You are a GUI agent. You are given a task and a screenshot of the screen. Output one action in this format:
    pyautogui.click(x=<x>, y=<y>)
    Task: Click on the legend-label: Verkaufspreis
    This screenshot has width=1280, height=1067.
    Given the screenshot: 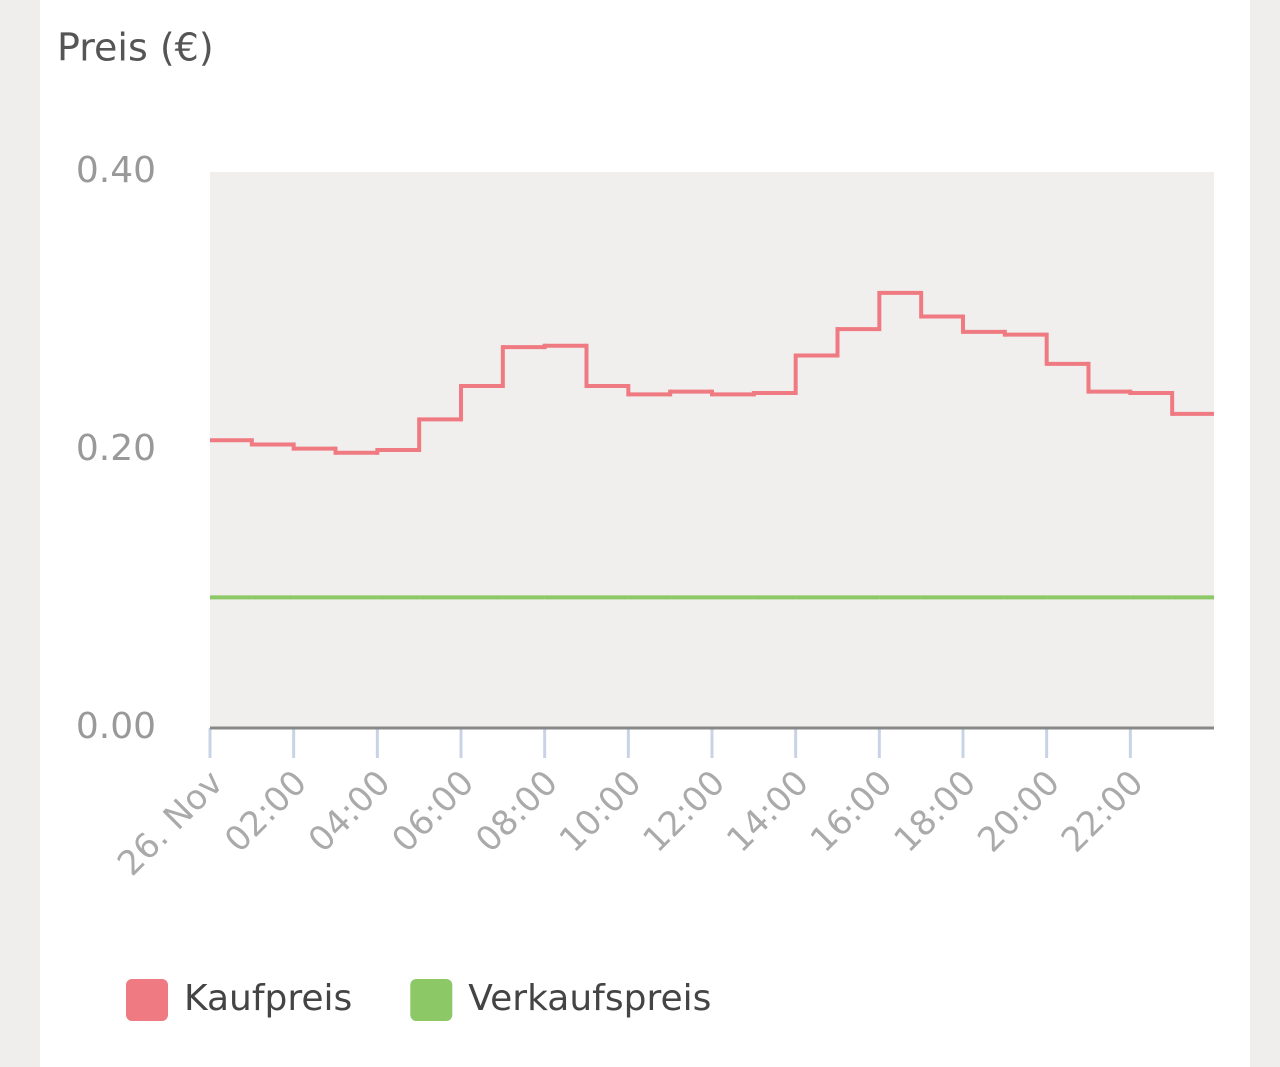 What is the action you would take?
    pyautogui.click(x=589, y=998)
    